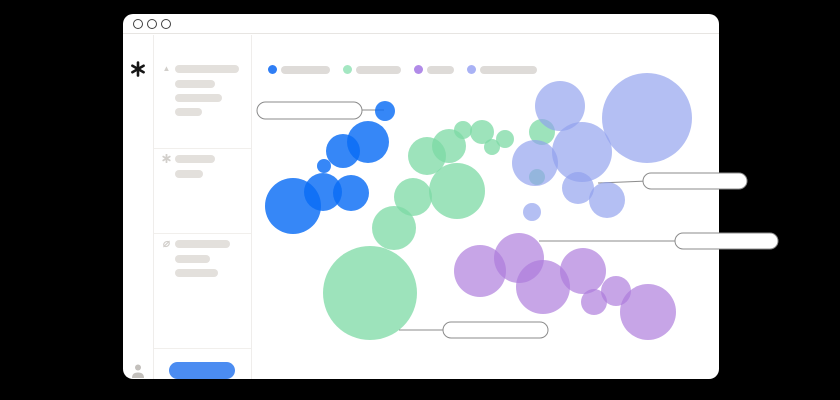 Image resolution: width=840 pixels, height=400 pixels. What do you see at coordinates (202, 104) in the screenshot?
I see `sidebar-section-projects: ▲` at bounding box center [202, 104].